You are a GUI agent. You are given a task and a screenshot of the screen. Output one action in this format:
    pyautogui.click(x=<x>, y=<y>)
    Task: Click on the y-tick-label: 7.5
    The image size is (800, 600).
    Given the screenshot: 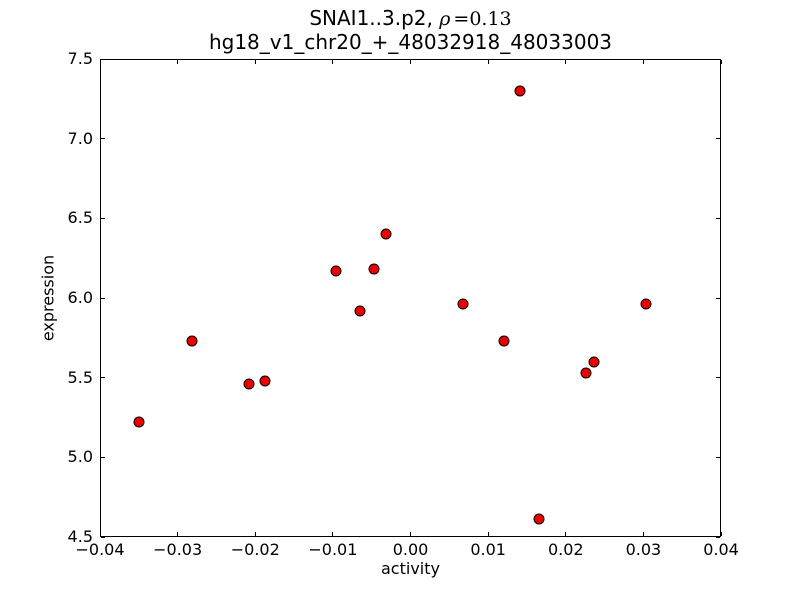 What is the action you would take?
    pyautogui.click(x=80, y=58)
    